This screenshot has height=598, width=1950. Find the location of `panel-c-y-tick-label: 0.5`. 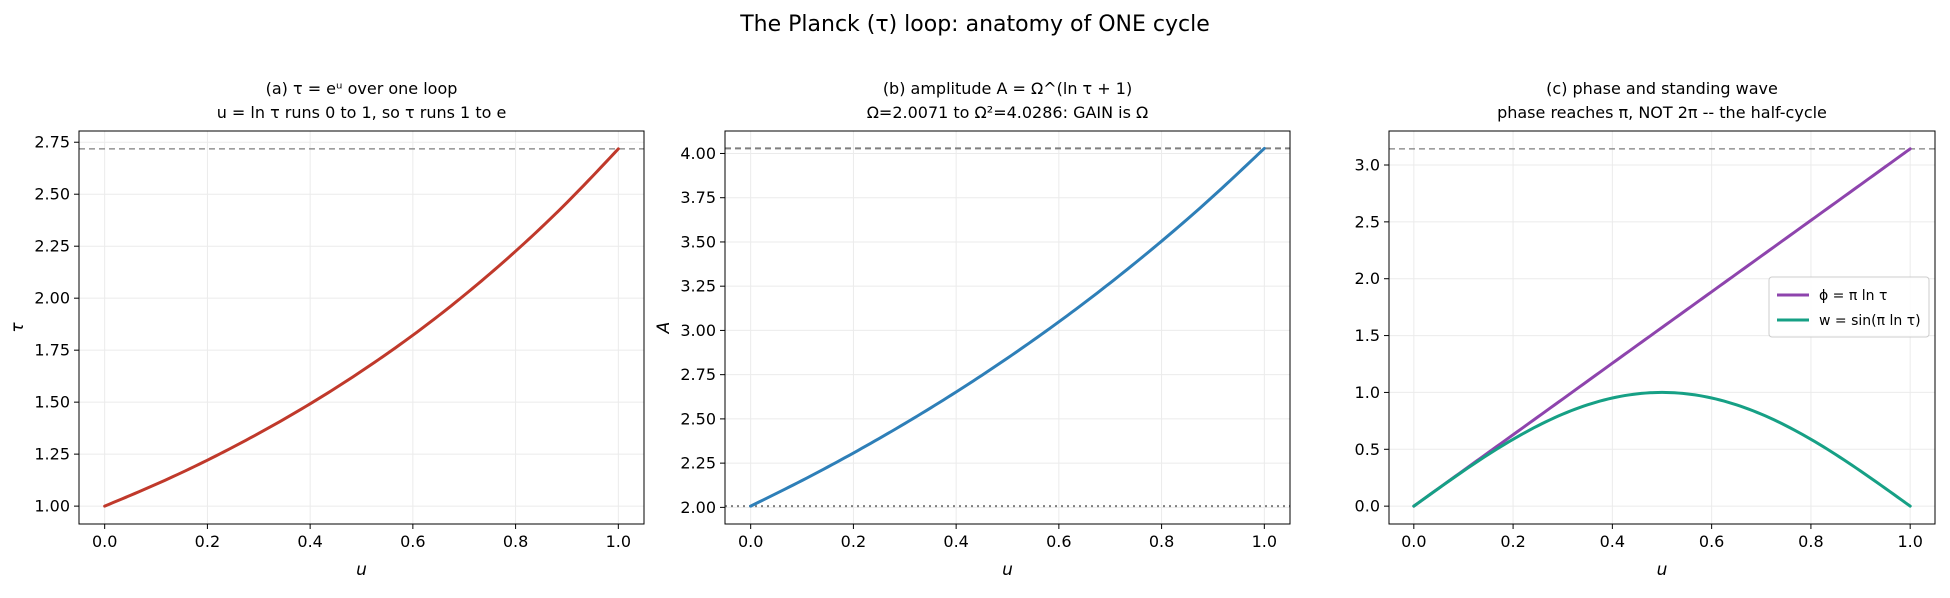

panel-c-y-tick-label: 0.5 is located at coordinates (1367, 449).